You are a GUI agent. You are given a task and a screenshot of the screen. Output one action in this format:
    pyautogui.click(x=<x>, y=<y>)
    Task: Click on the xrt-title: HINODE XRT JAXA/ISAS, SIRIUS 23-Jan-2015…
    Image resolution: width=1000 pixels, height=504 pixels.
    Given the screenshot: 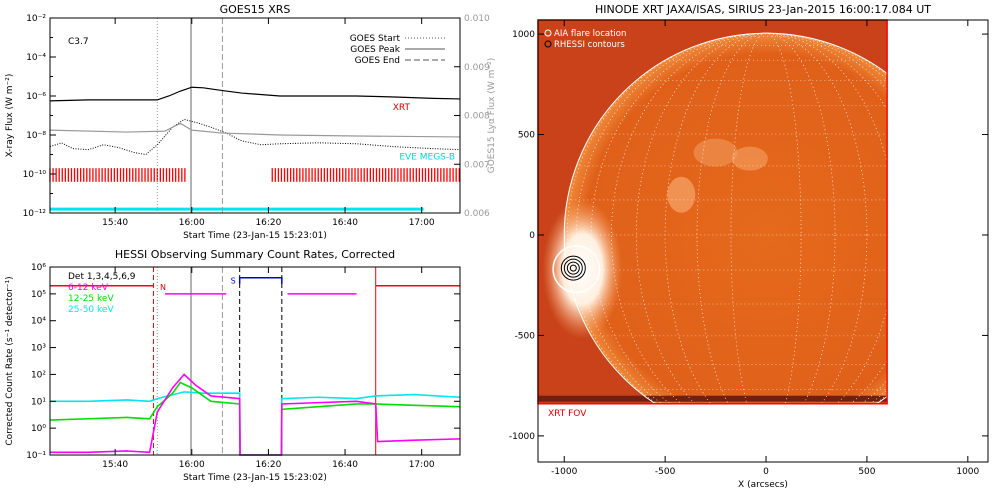 What is the action you would take?
    pyautogui.click(x=763, y=9)
    